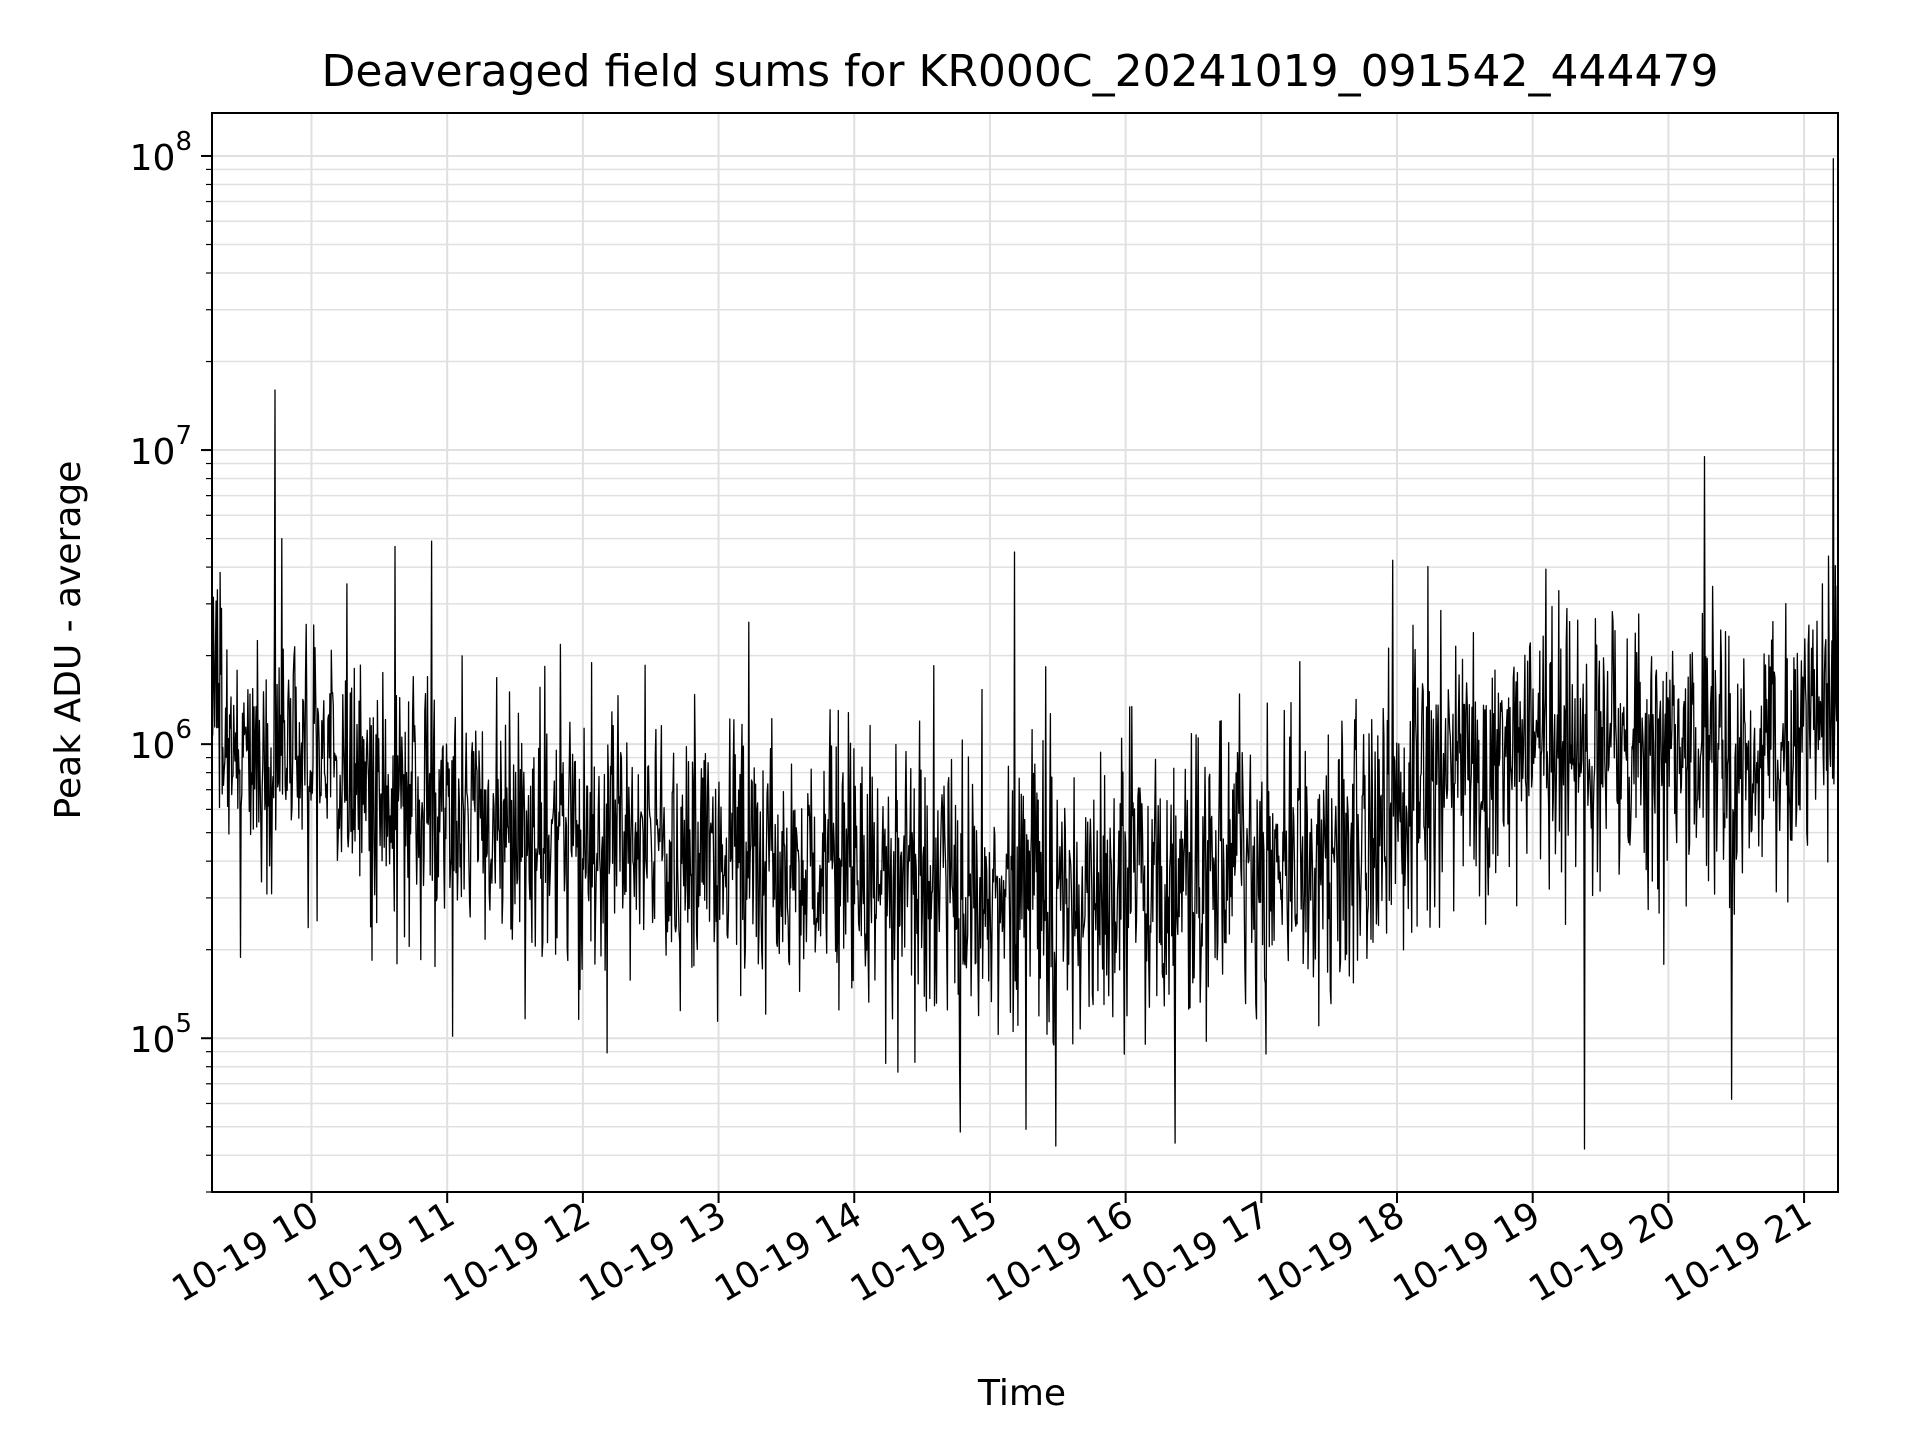 The image size is (1920, 1440). Describe the element at coordinates (1021, 1393) in the screenshot. I see `x-axis-label: Time` at that location.